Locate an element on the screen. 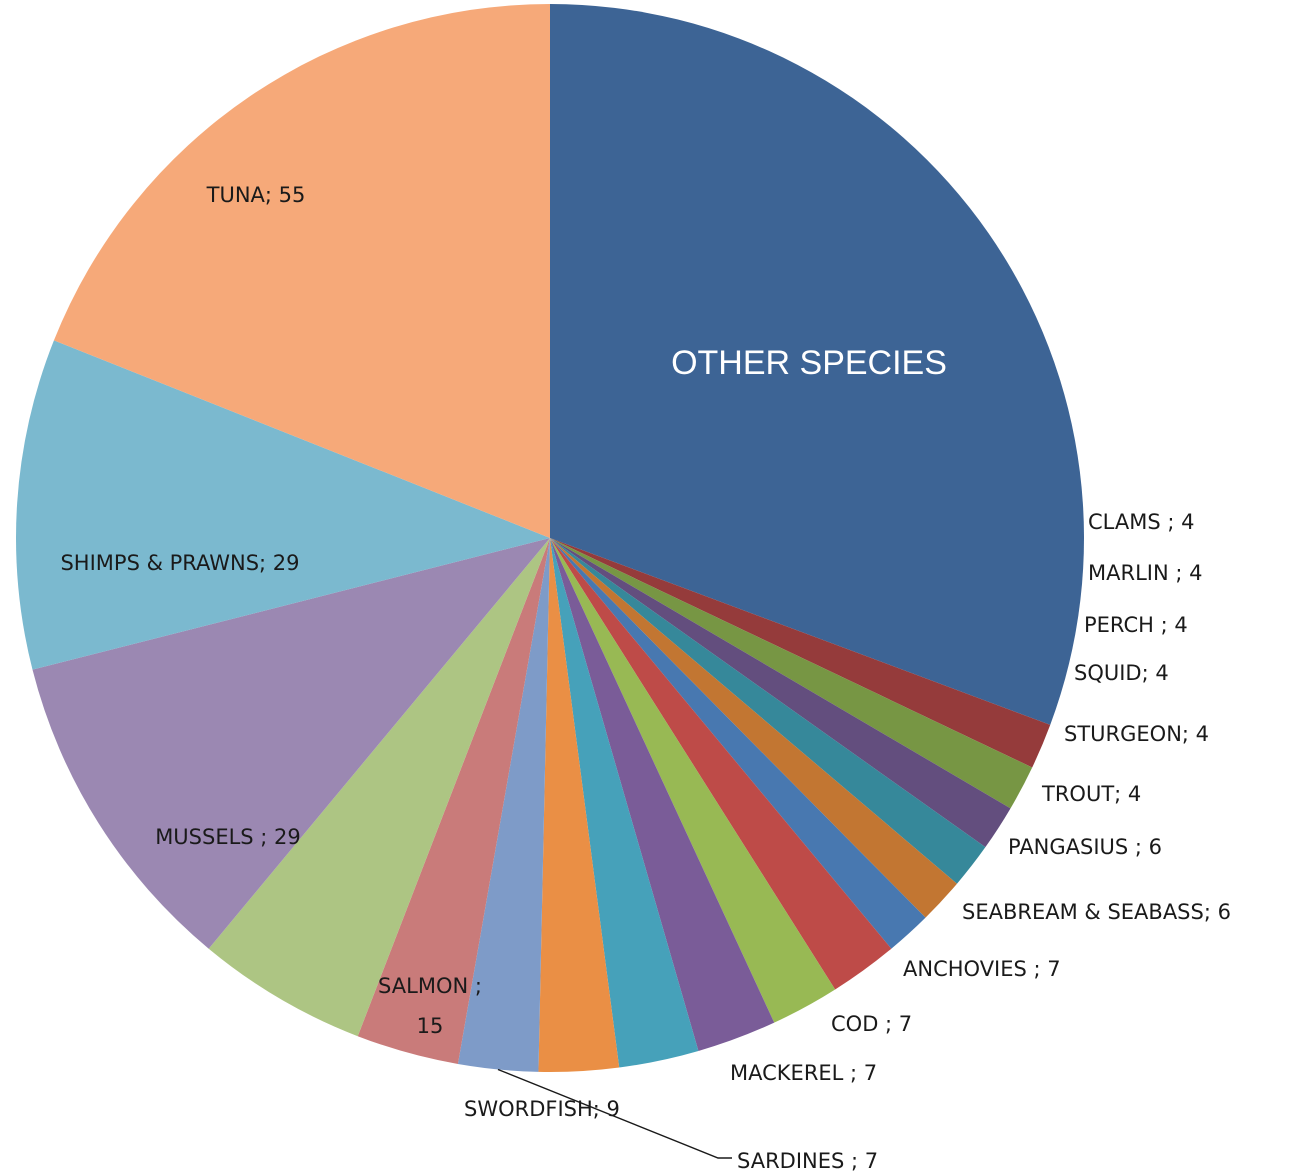 The image size is (1299, 1174). slice-pangasius is located at coordinates (721, 764).